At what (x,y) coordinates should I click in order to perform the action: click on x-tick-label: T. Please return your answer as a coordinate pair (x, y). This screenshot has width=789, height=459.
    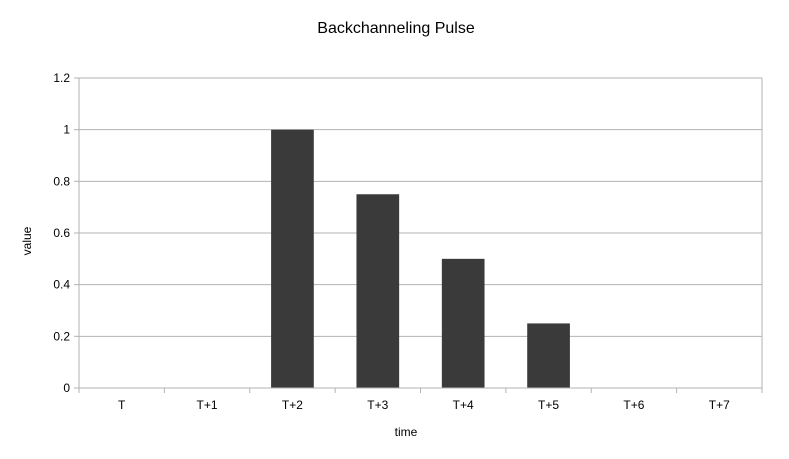
    Looking at the image, I should click on (122, 405).